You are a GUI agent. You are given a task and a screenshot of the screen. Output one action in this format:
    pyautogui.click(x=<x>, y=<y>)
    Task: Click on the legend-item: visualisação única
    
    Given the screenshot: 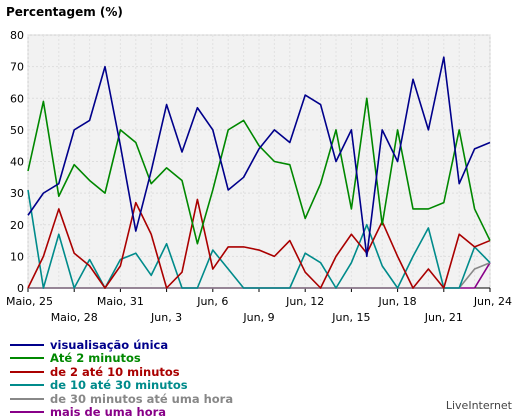 What is the action you would take?
    pyautogui.click(x=121, y=345)
    